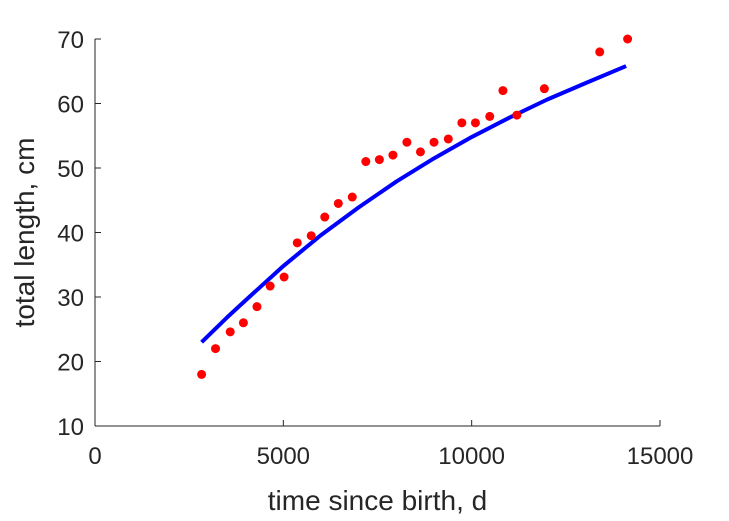 The height and width of the screenshot is (521, 729). I want to click on y-tick-label: 60, so click(70, 105).